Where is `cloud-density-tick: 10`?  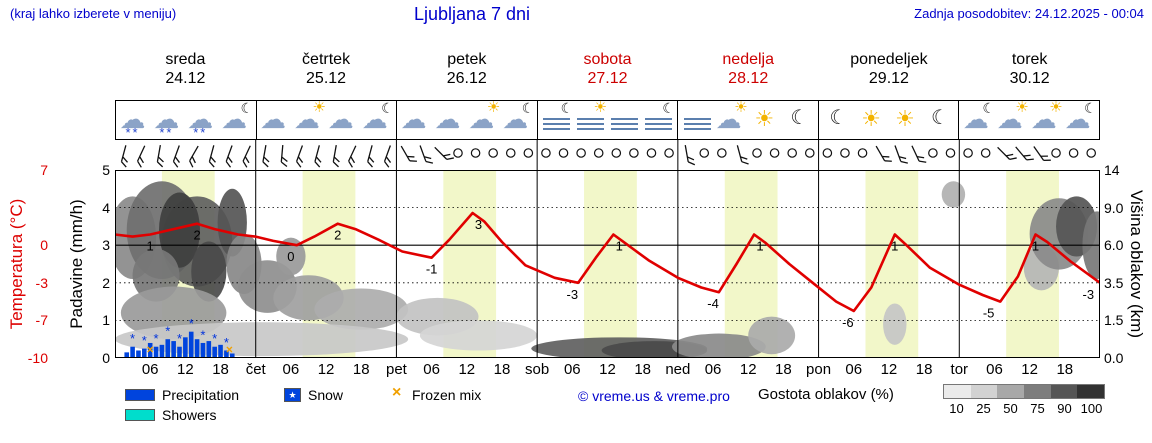
cloud-density-tick: 10 is located at coordinates (956, 408).